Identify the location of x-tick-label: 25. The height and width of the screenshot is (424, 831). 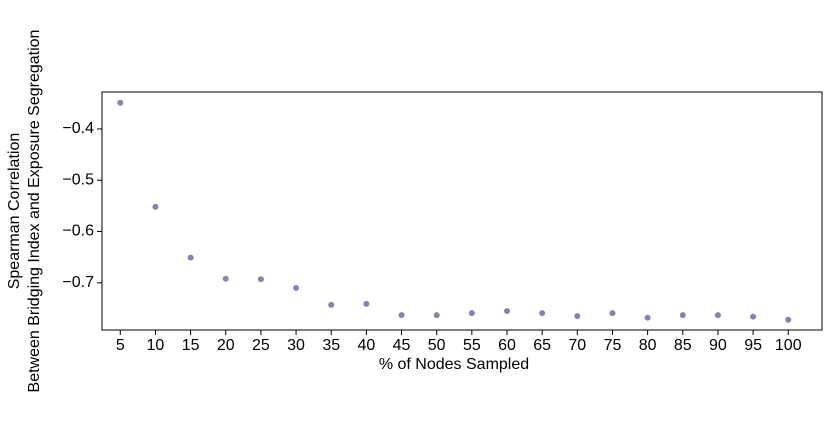
(261, 345).